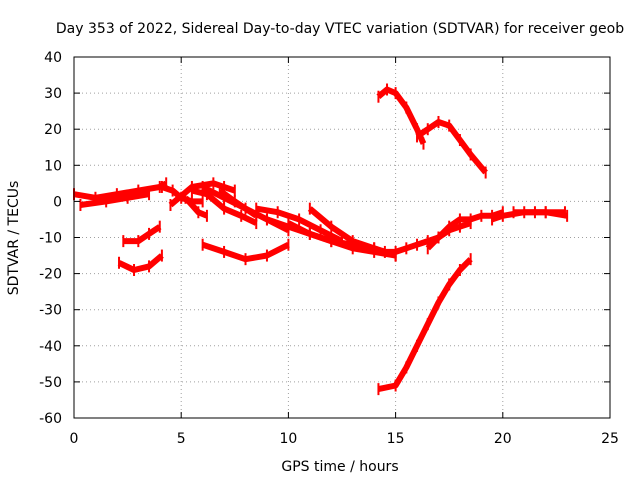 The height and width of the screenshot is (480, 640). I want to click on x-tick-label: 0, so click(74, 439).